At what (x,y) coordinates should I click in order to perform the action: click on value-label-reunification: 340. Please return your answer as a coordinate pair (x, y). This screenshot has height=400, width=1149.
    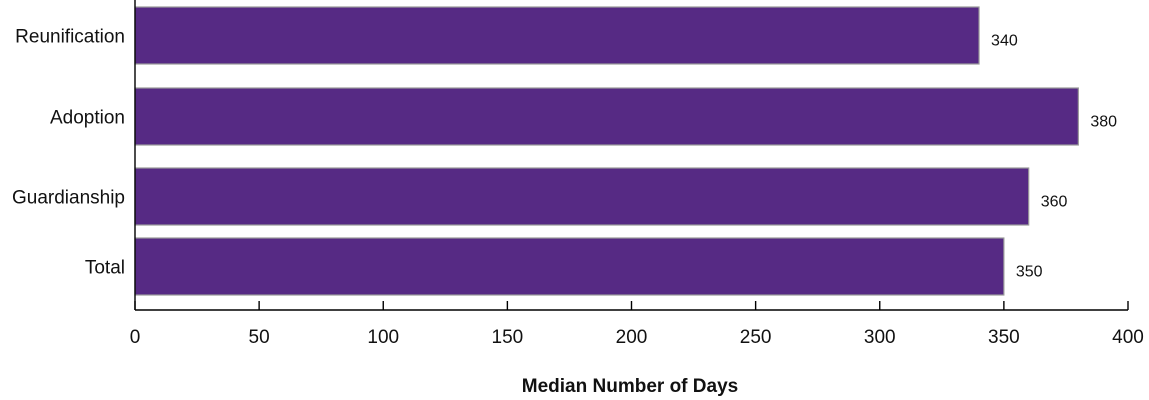
    Looking at the image, I should click on (1004, 41).